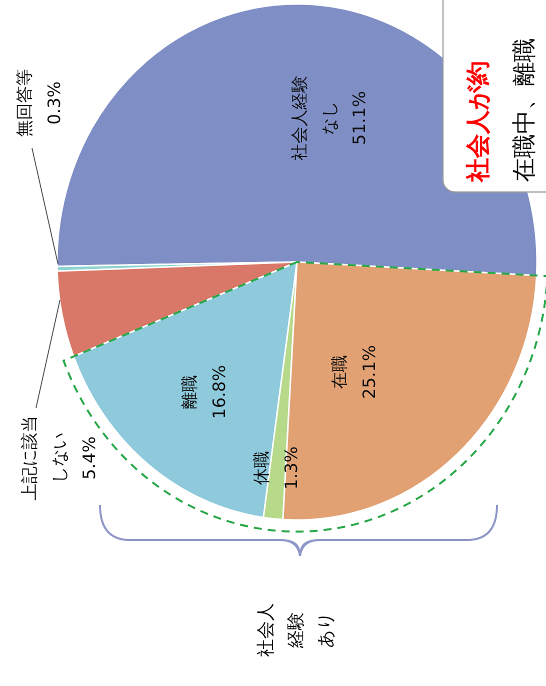 The image size is (546, 686). What do you see at coordinates (60, 458) in the screenshot?
I see `label: 上記に該当しない 5.4%` at bounding box center [60, 458].